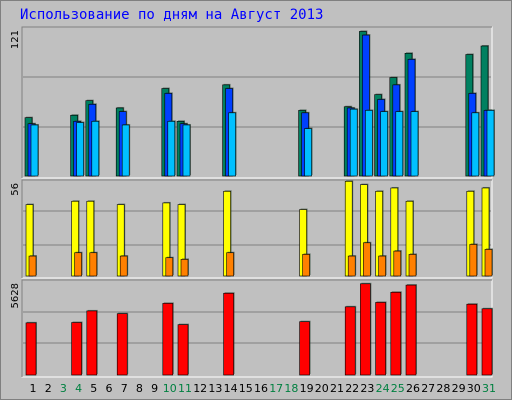 Image resolution: width=512 pixels, height=400 pixels. What do you see at coordinates (109, 388) in the screenshot?
I see `x-tick-label-6: 6` at bounding box center [109, 388].